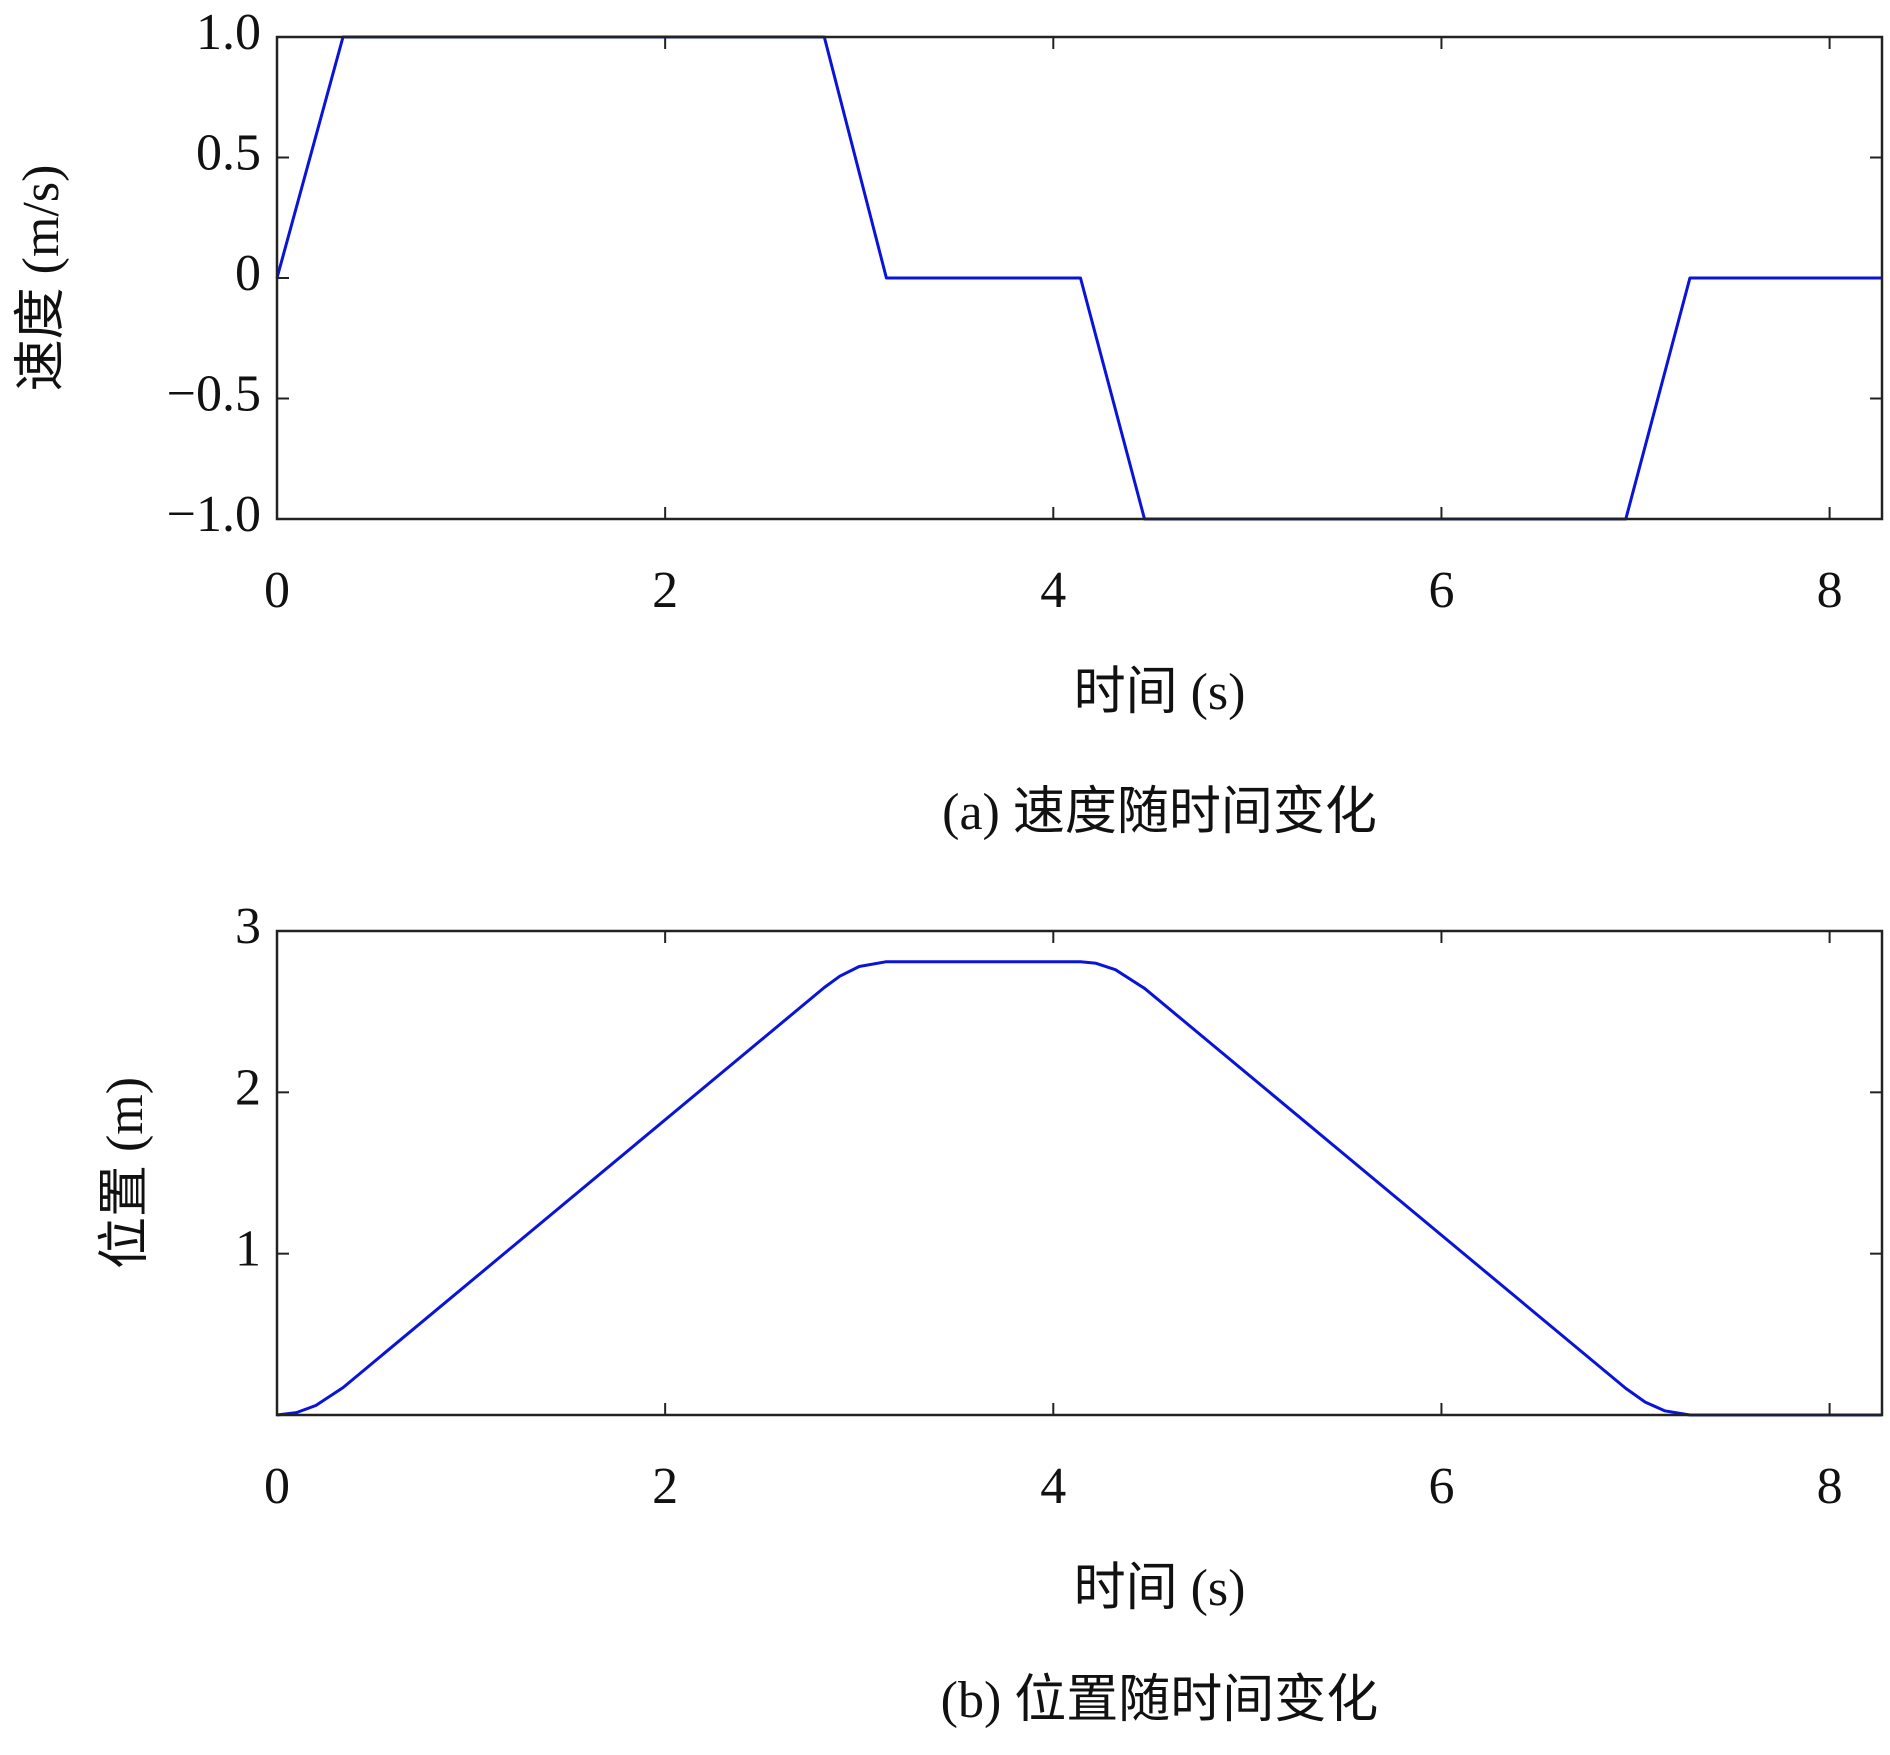 The image size is (1890, 1755). I want to click on y-tick-label: 1, so click(248, 1249).